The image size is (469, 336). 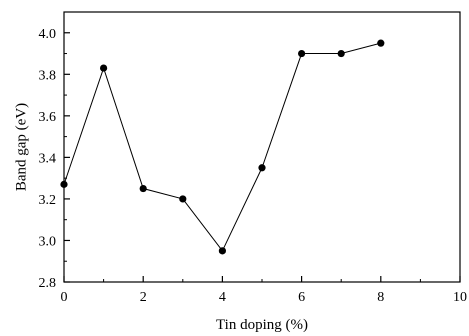 What do you see at coordinates (301, 297) in the screenshot?
I see `x-tick-label: 6` at bounding box center [301, 297].